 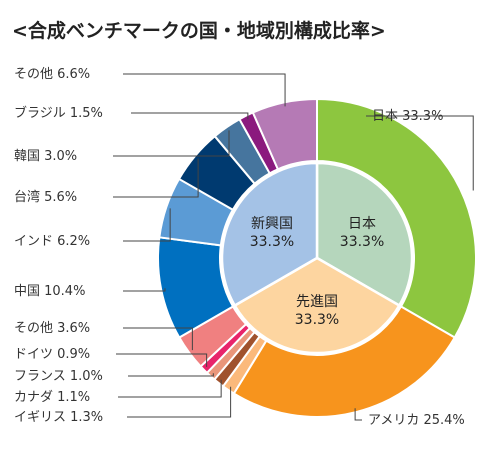 I want to click on inner-label-value-2: 33.3%, so click(x=272, y=242).